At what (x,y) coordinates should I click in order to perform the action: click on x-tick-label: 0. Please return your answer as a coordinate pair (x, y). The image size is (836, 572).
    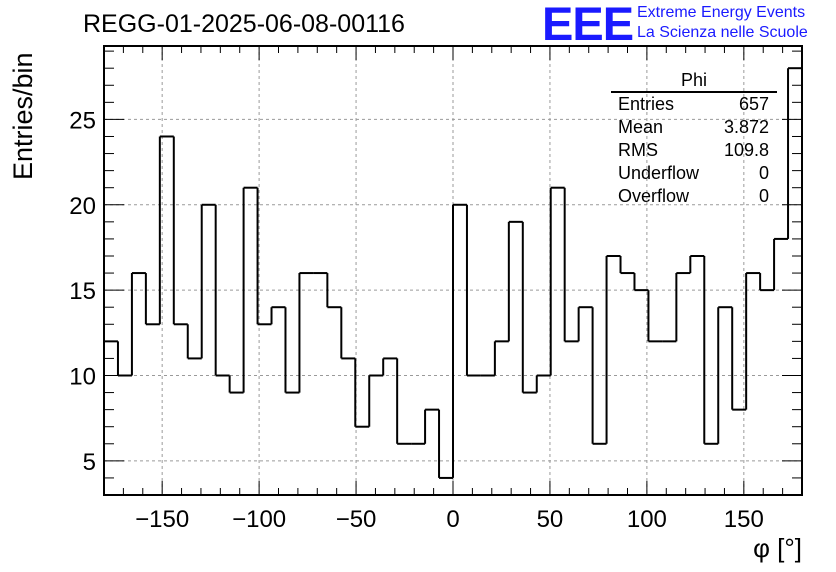
    Looking at the image, I should click on (452, 519).